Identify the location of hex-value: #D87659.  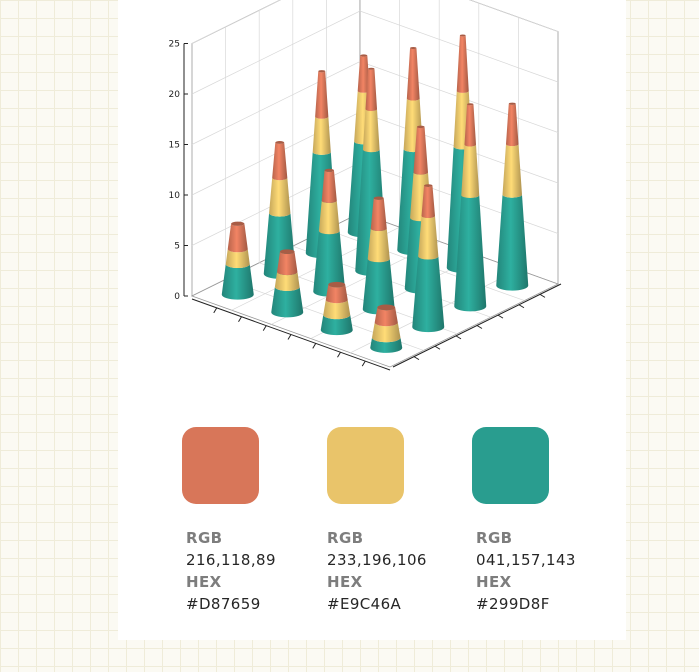
(223, 604).